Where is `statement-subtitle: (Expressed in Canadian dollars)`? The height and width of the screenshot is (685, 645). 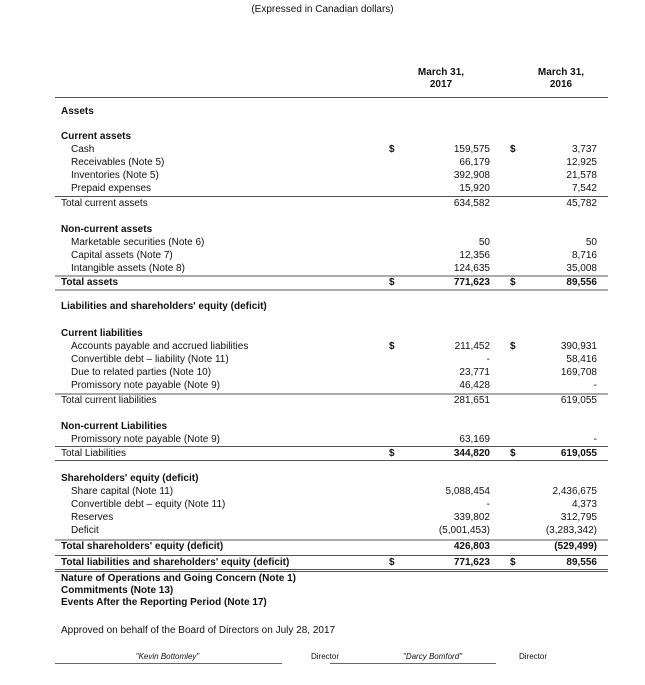 statement-subtitle: (Expressed in Canadian dollars) is located at coordinates (322, 9).